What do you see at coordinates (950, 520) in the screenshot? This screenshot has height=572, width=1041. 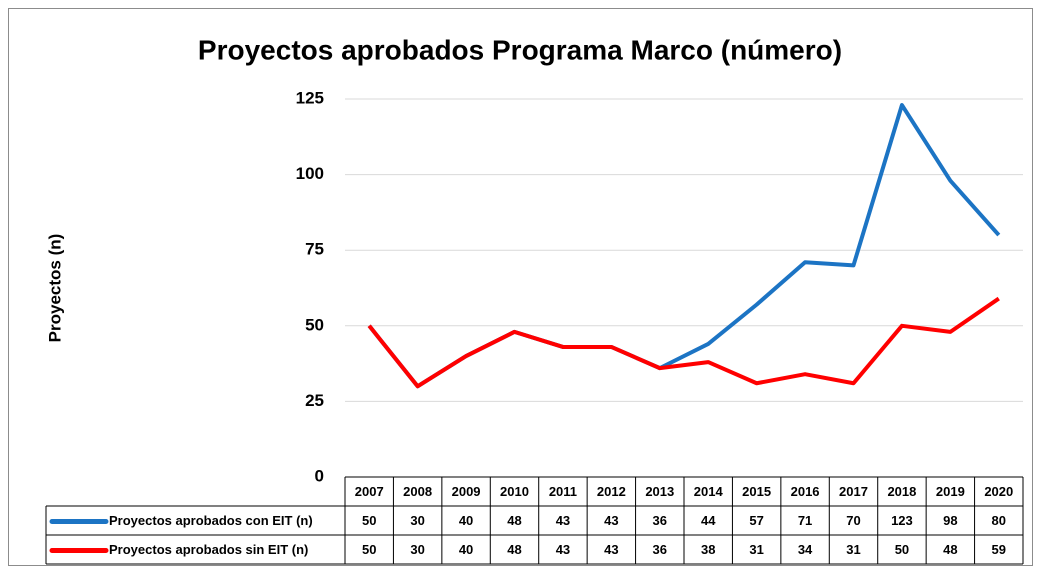 I see `table-value: 98` at bounding box center [950, 520].